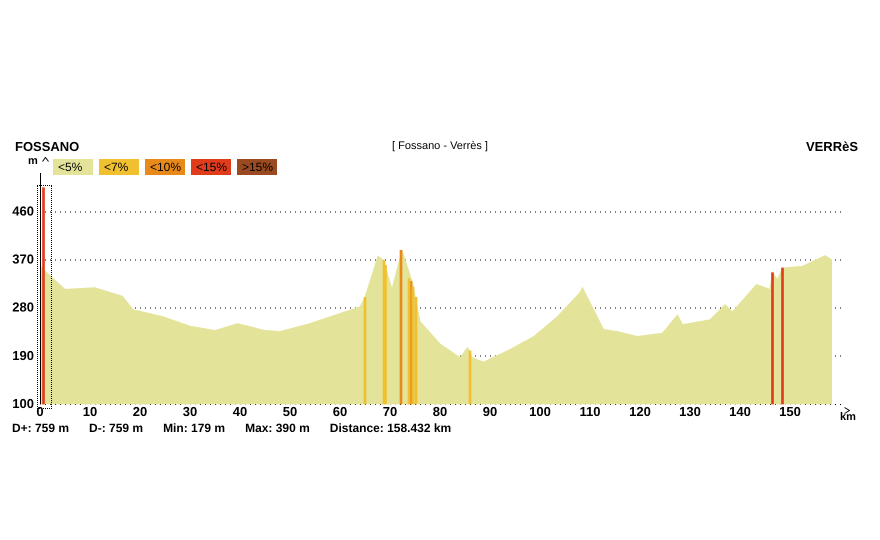 The height and width of the screenshot is (540, 880). Describe the element at coordinates (167, 167) in the screenshot. I see `legend-label: <10%` at that location.